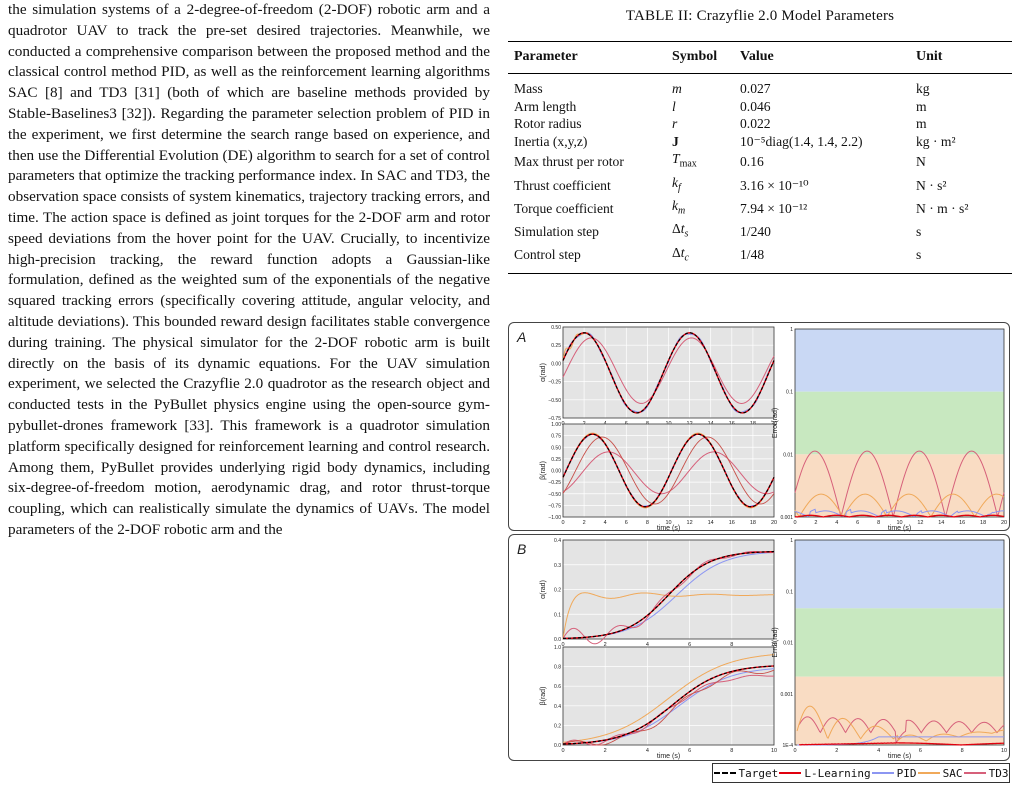  What do you see at coordinates (551, 141) in the screenshot?
I see `param-name-cell: Inertia (x,y,z)` at bounding box center [551, 141].